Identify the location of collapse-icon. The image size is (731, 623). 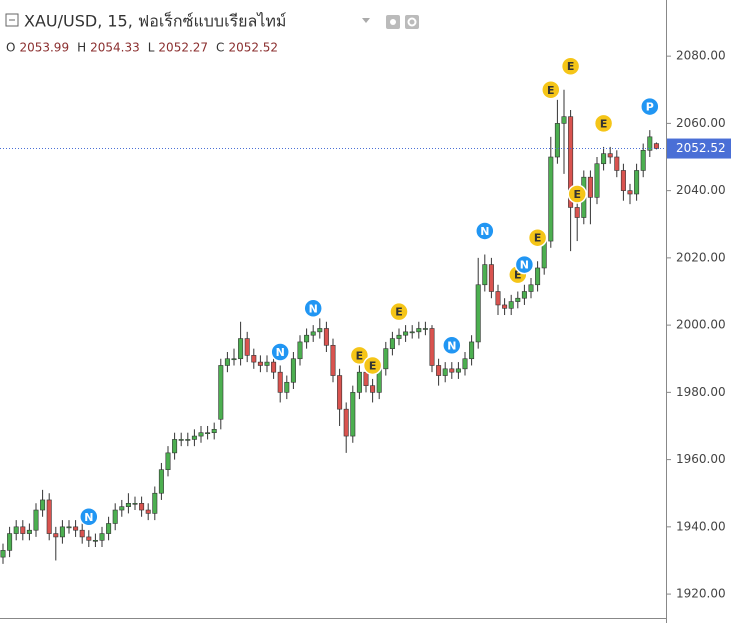
(12, 20).